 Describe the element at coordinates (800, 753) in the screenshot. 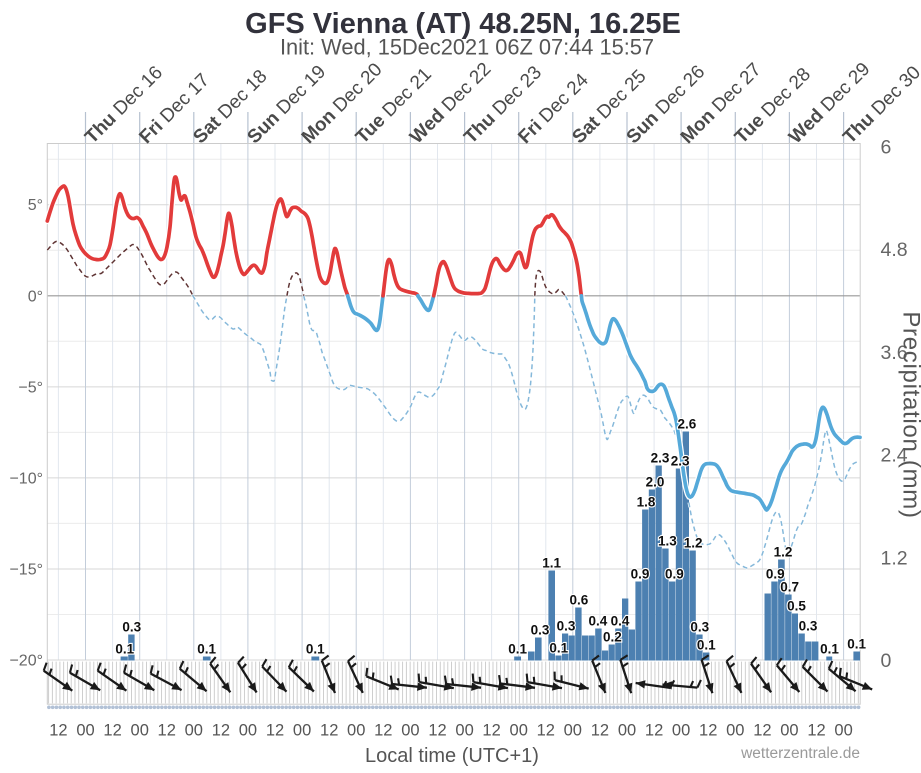

I see `svg-text: wetterzentrale.de` at that location.